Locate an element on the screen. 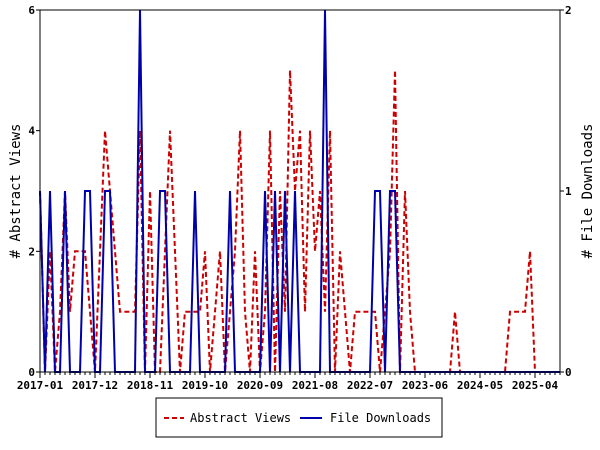  x-tick-label: 2017-01 is located at coordinates (40, 385).